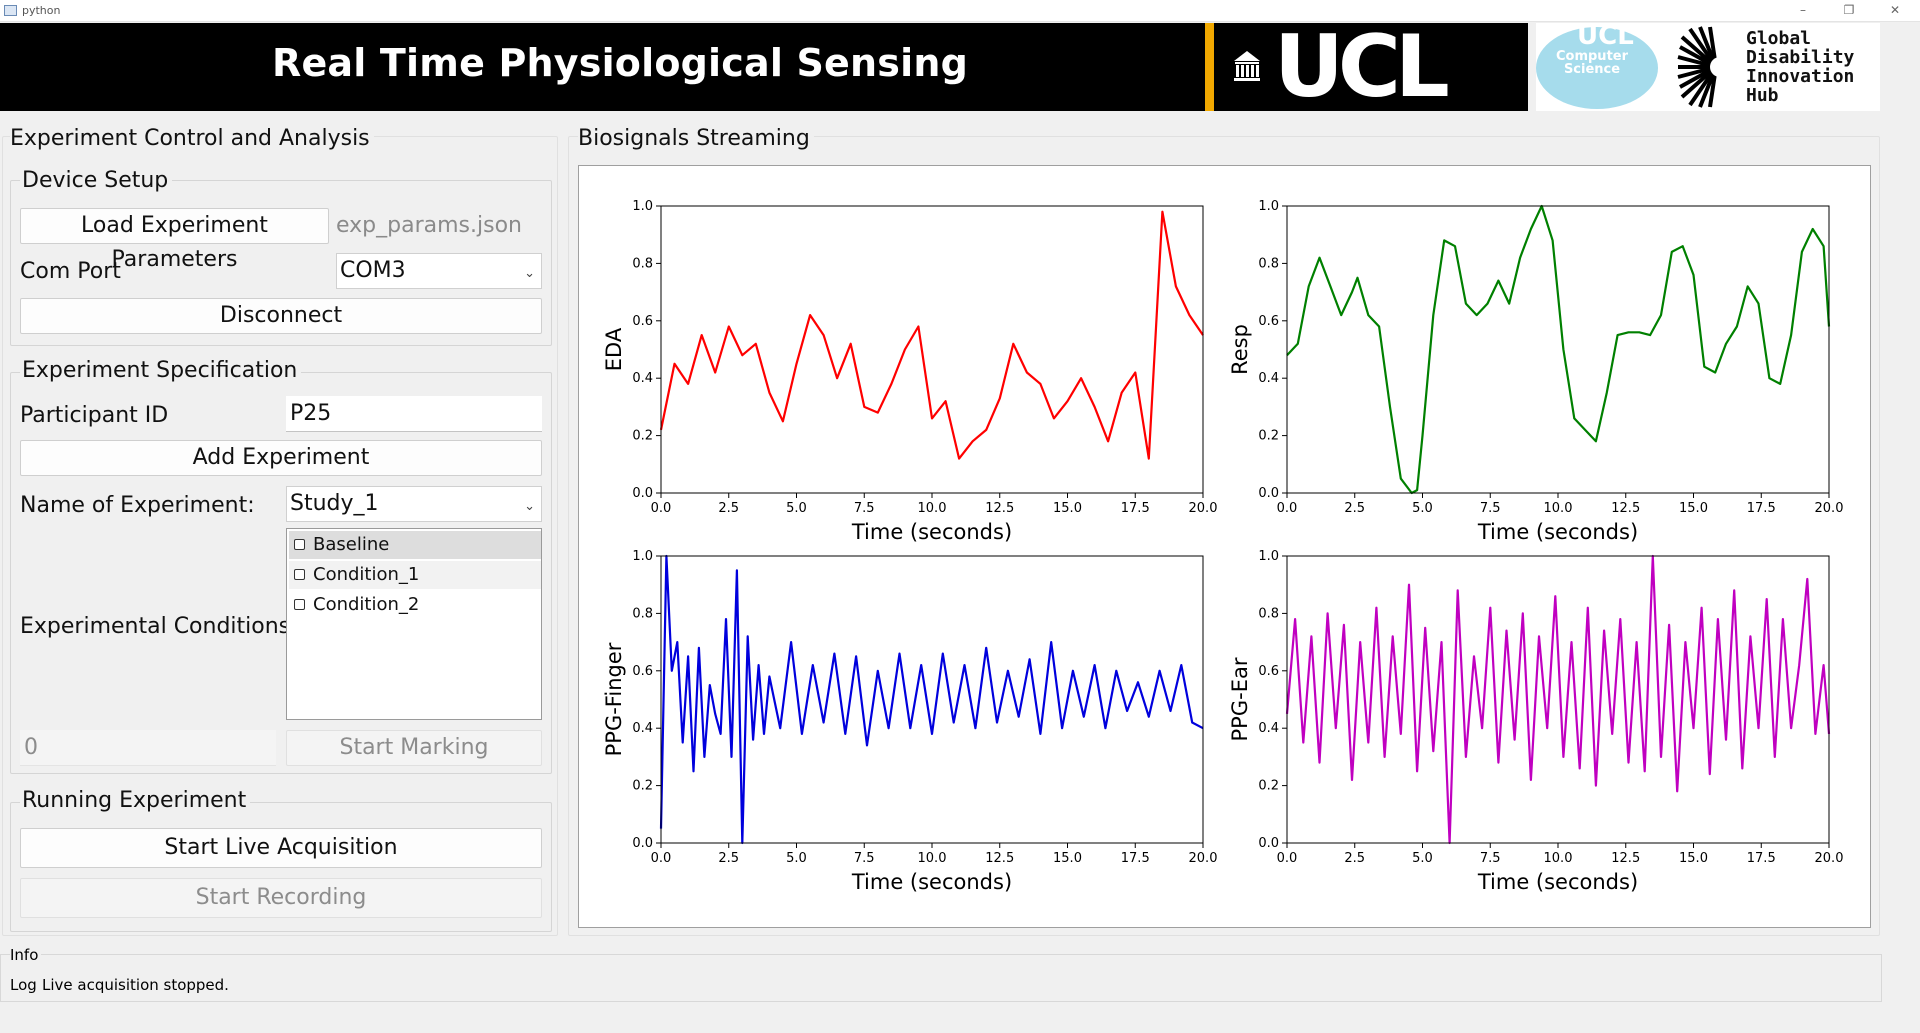  I want to click on gdi-burst-icon, so click(1703, 67).